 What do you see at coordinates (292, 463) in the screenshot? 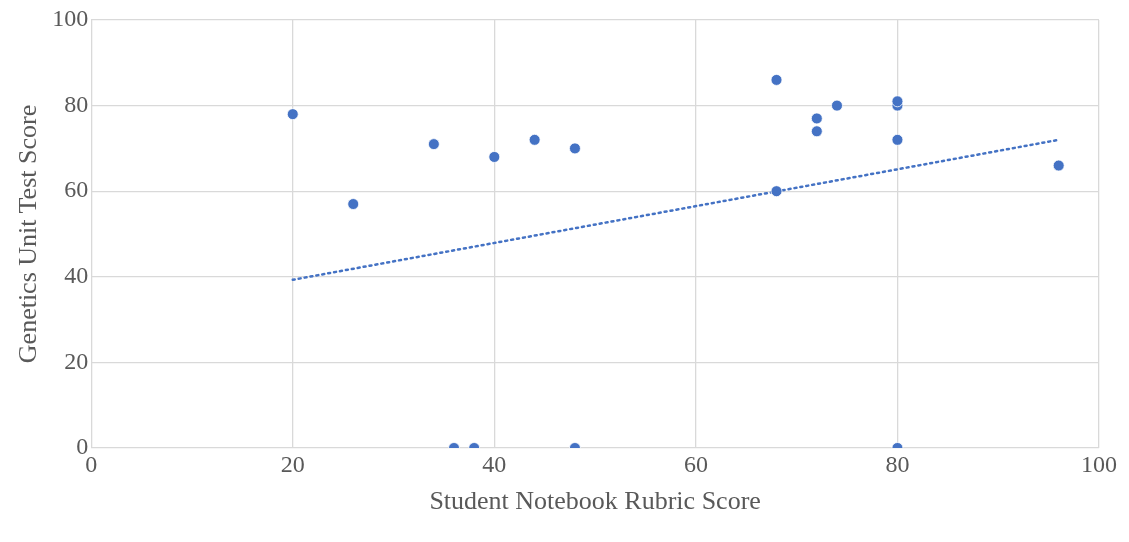
I see `x-tick-label: 20` at bounding box center [292, 463].